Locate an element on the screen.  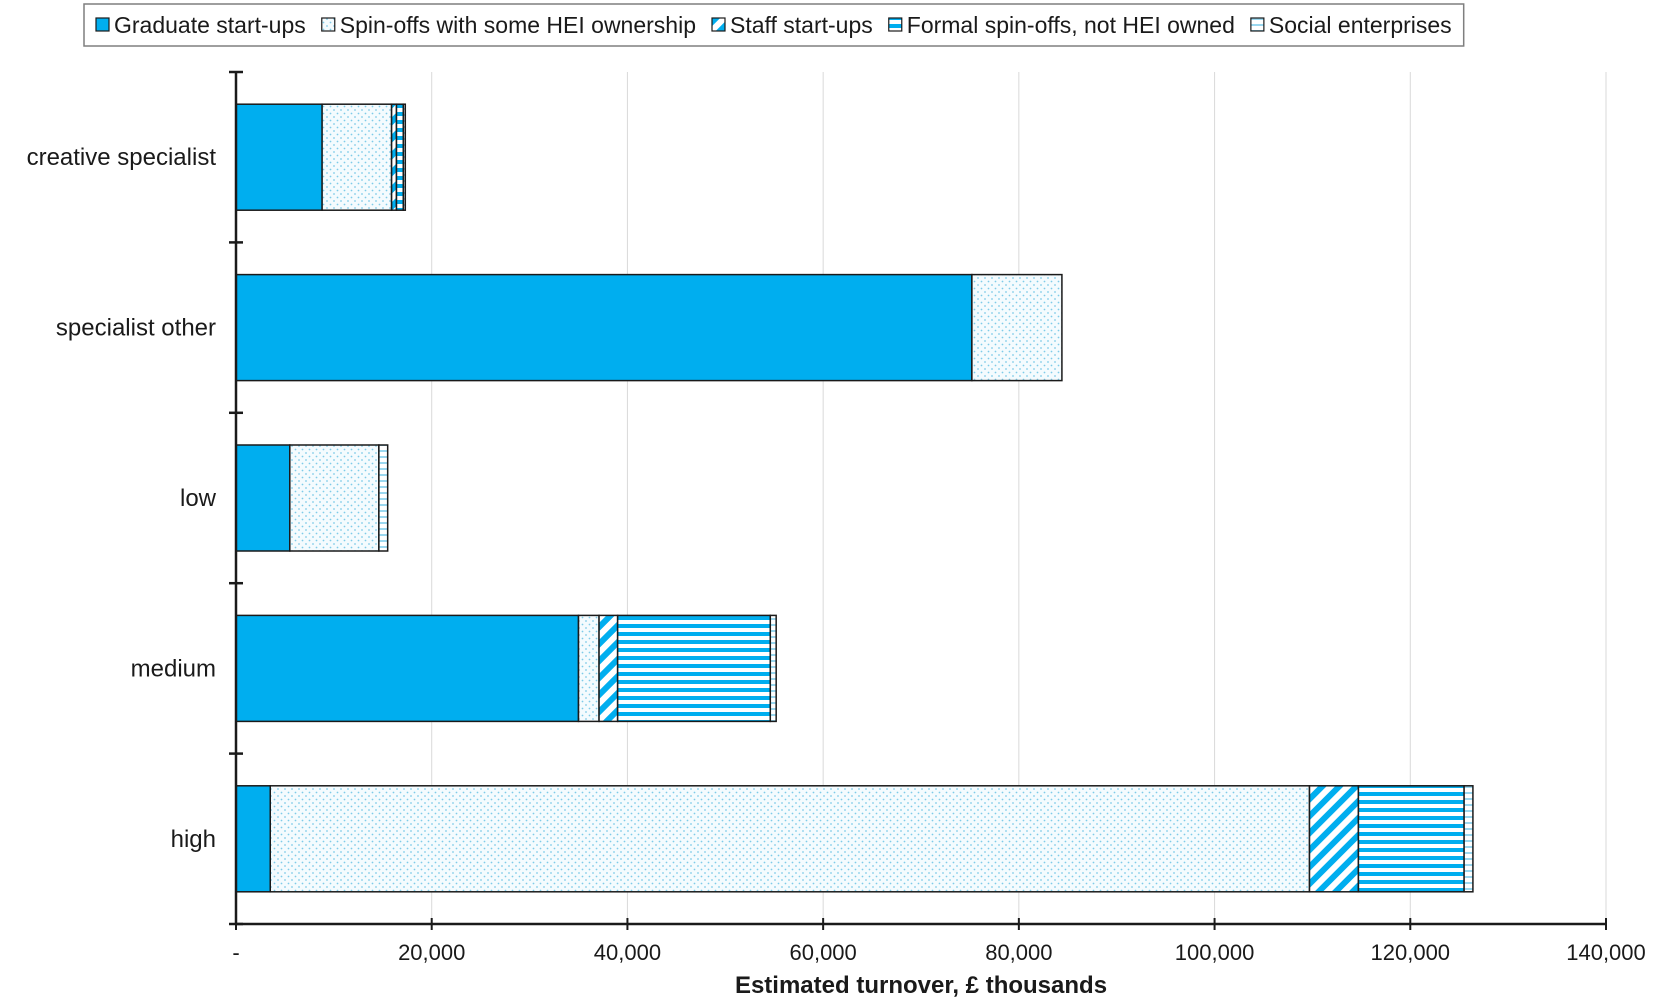
legend-box is located at coordinates (774, 25).